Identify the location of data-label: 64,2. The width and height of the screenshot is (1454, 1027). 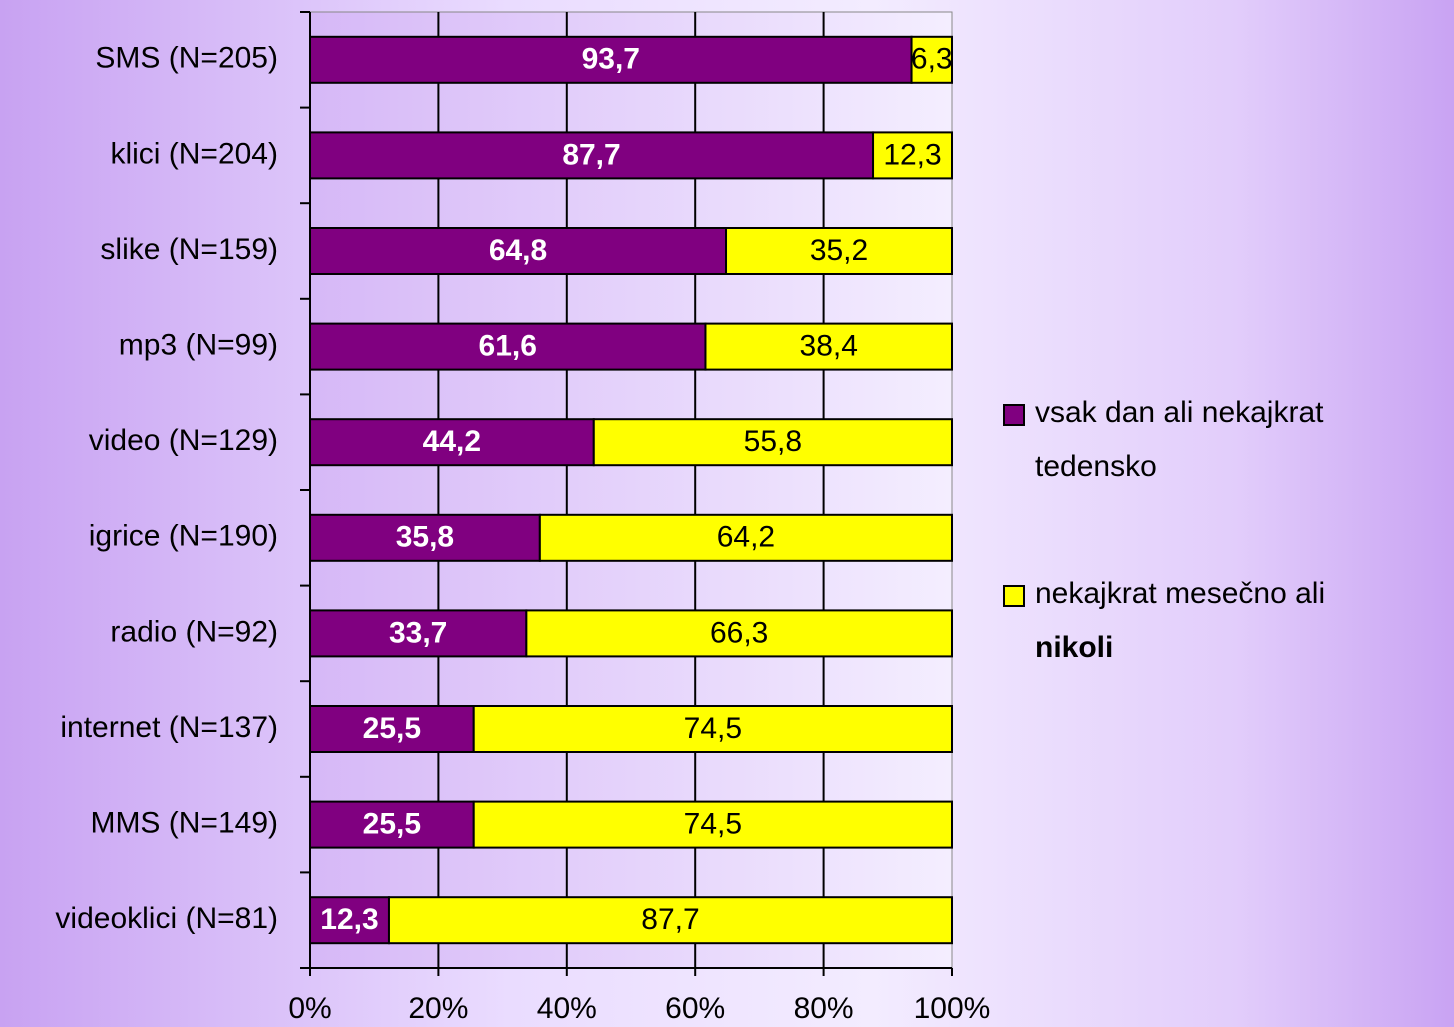
(746, 537).